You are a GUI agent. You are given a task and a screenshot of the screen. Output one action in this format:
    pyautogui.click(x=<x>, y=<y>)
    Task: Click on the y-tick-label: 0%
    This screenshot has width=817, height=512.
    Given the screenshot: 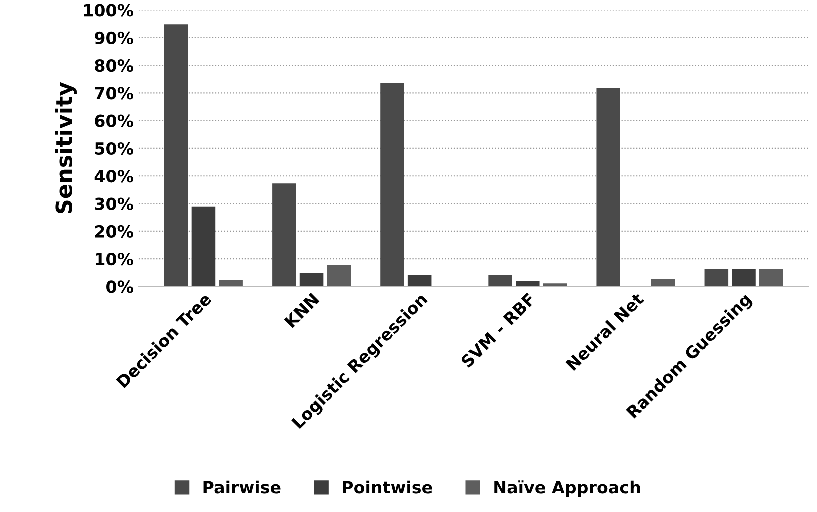 What is the action you would take?
    pyautogui.click(x=120, y=287)
    